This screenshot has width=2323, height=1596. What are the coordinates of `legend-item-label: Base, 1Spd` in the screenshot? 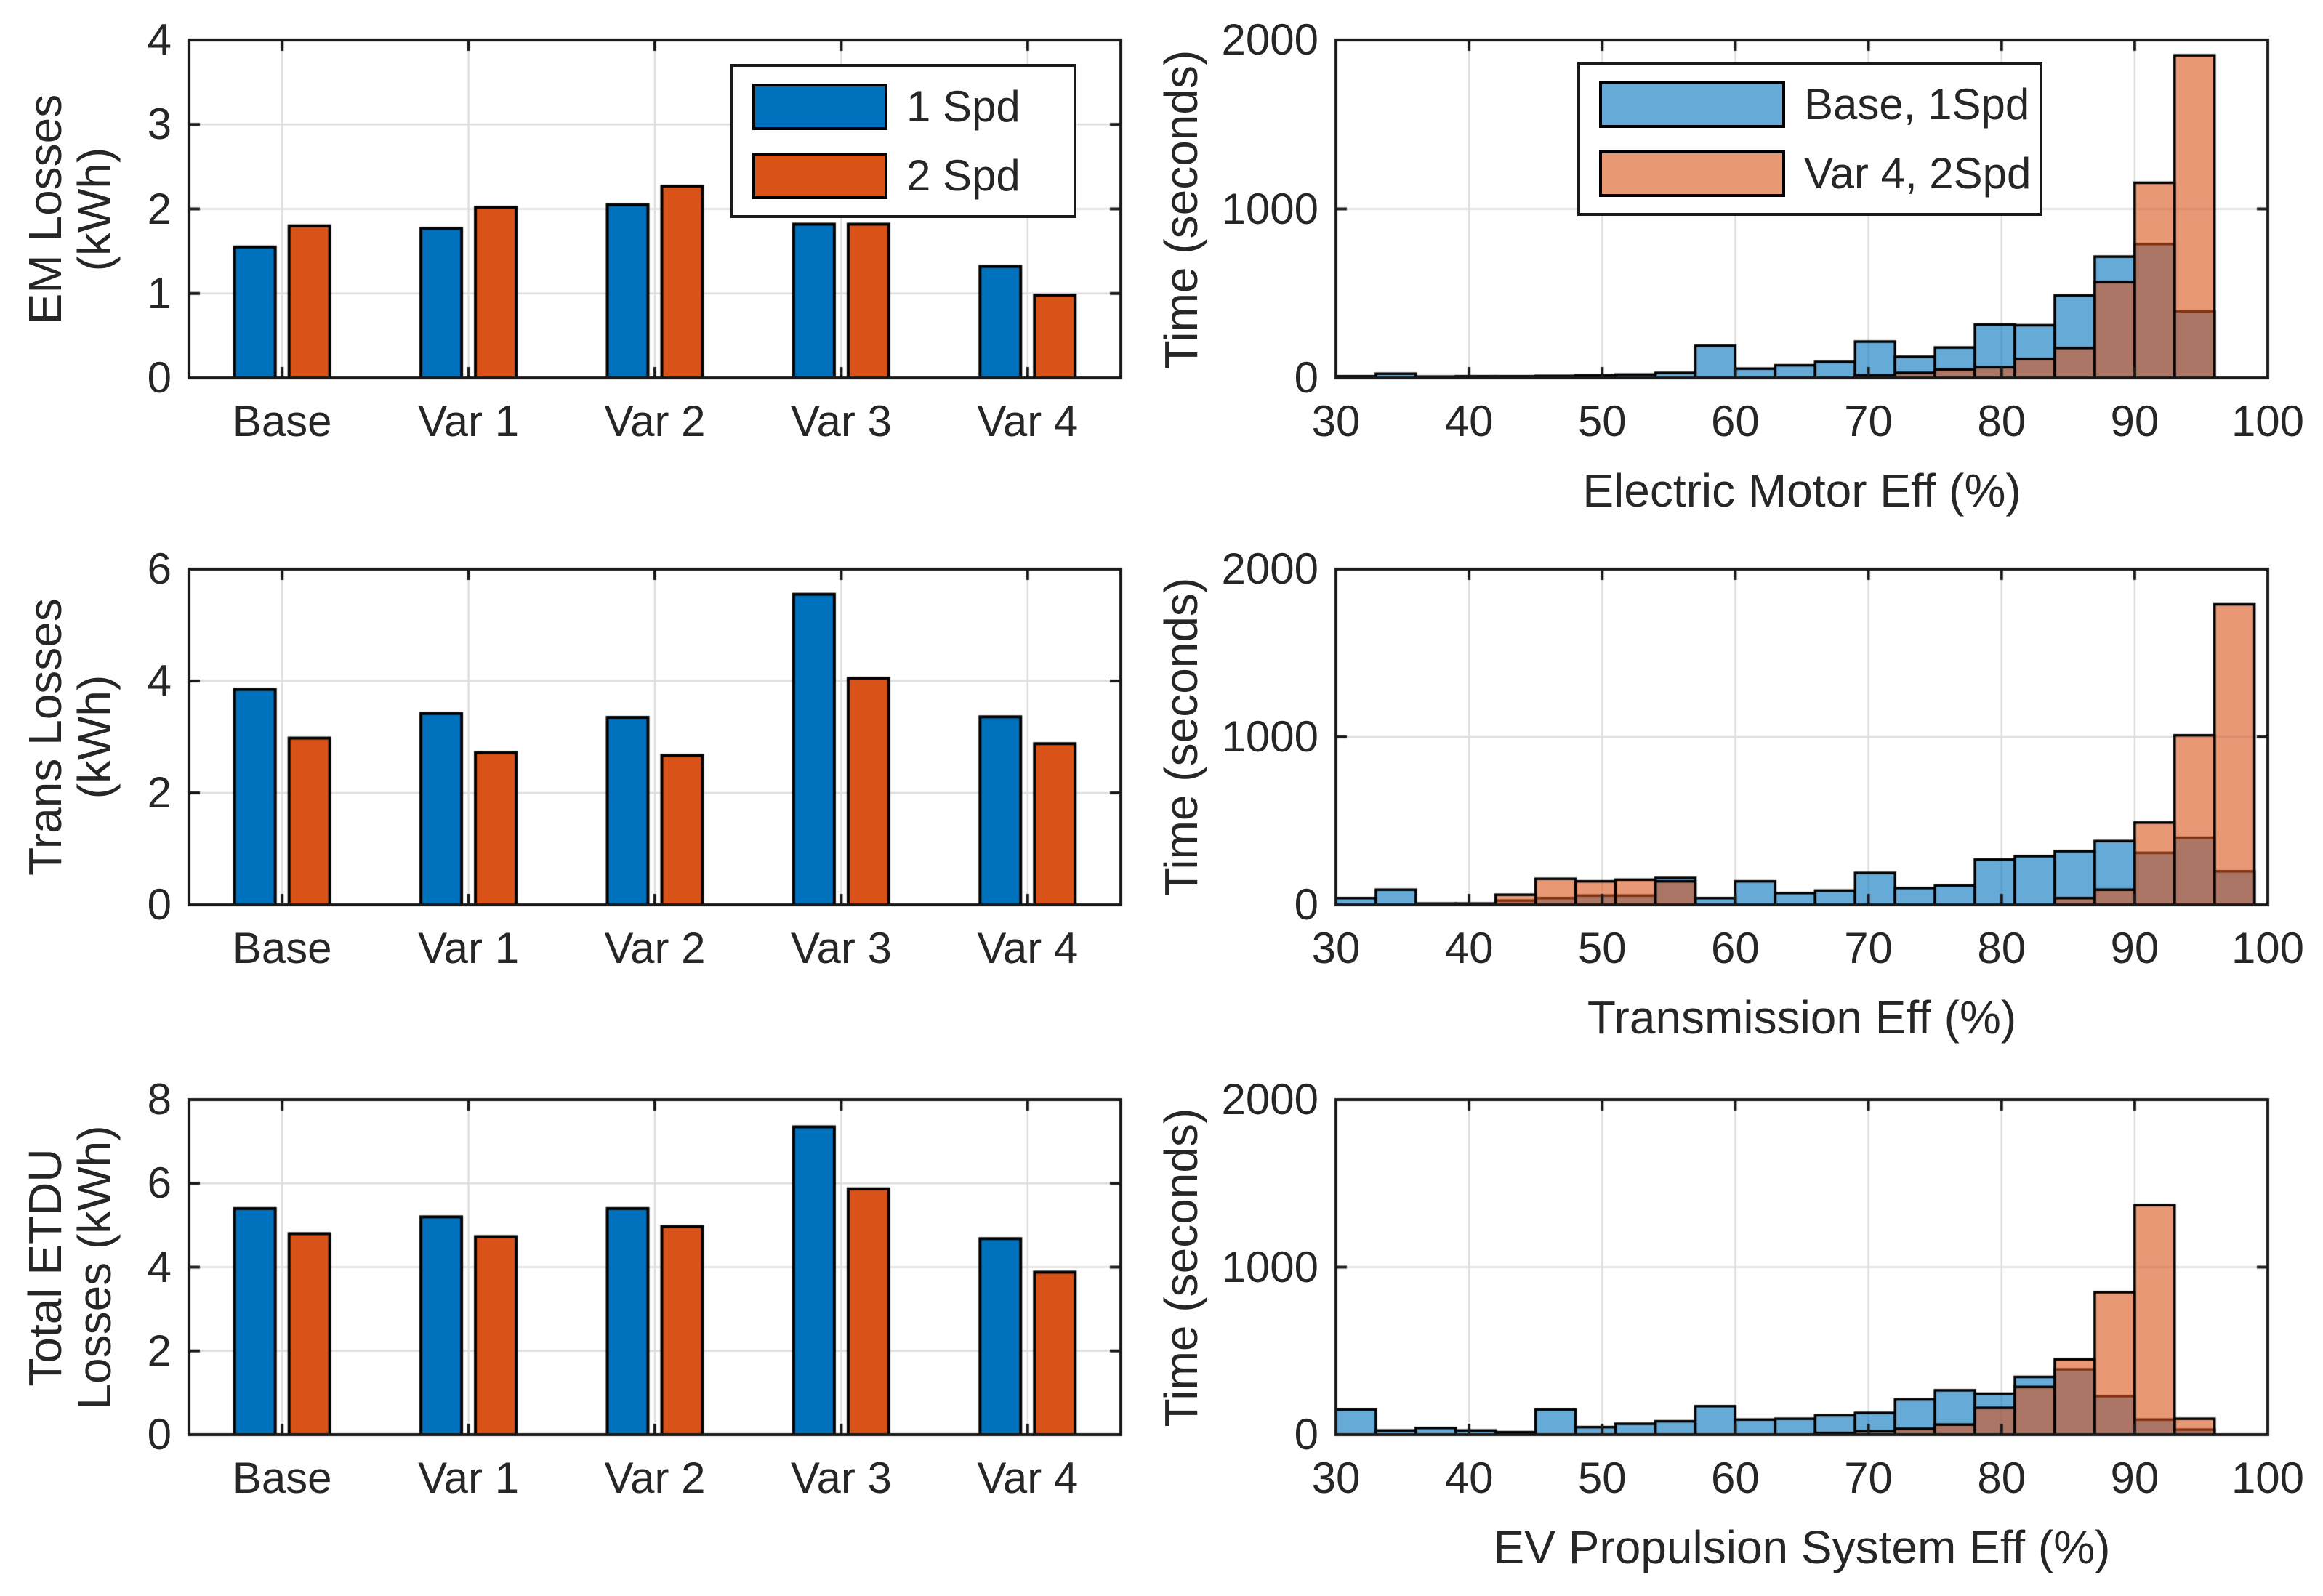 It's located at (1917, 105).